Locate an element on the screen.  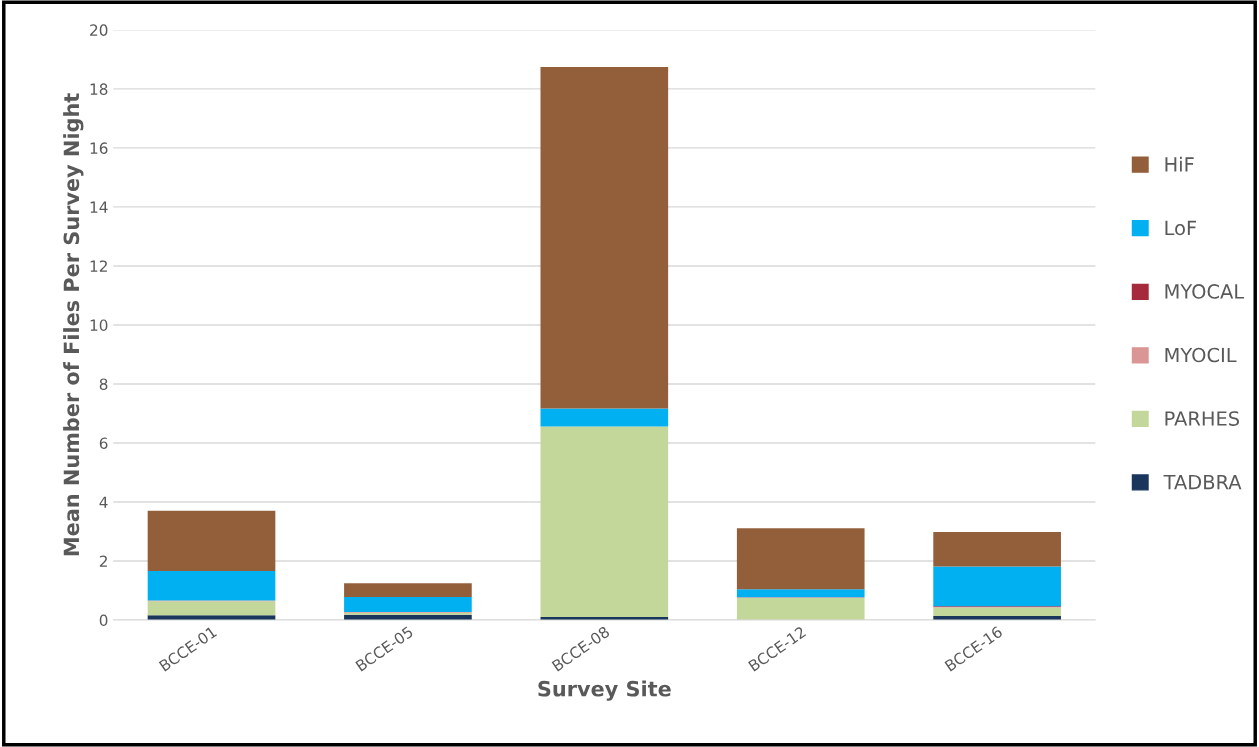
legend-label: HiF is located at coordinates (1179, 164).